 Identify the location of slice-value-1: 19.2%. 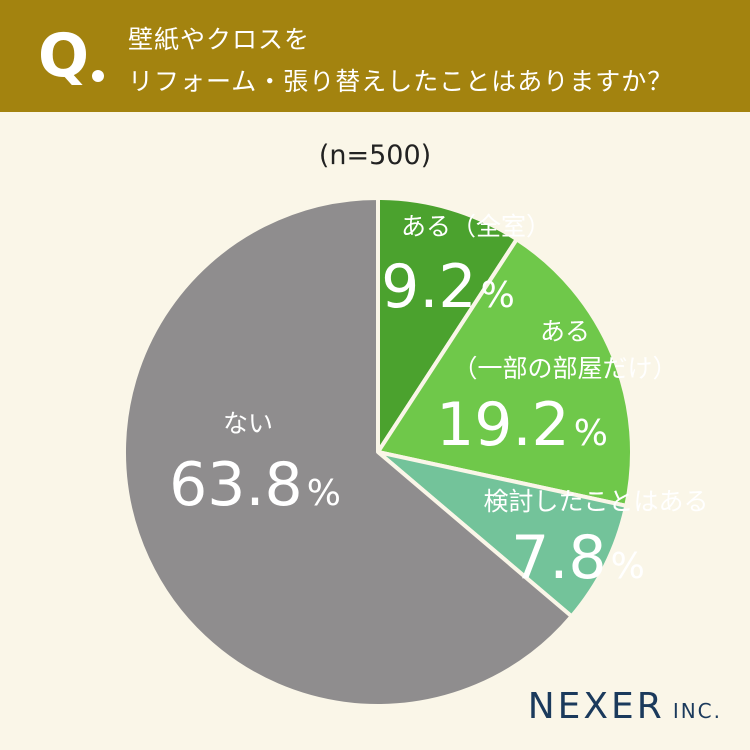
(522, 425).